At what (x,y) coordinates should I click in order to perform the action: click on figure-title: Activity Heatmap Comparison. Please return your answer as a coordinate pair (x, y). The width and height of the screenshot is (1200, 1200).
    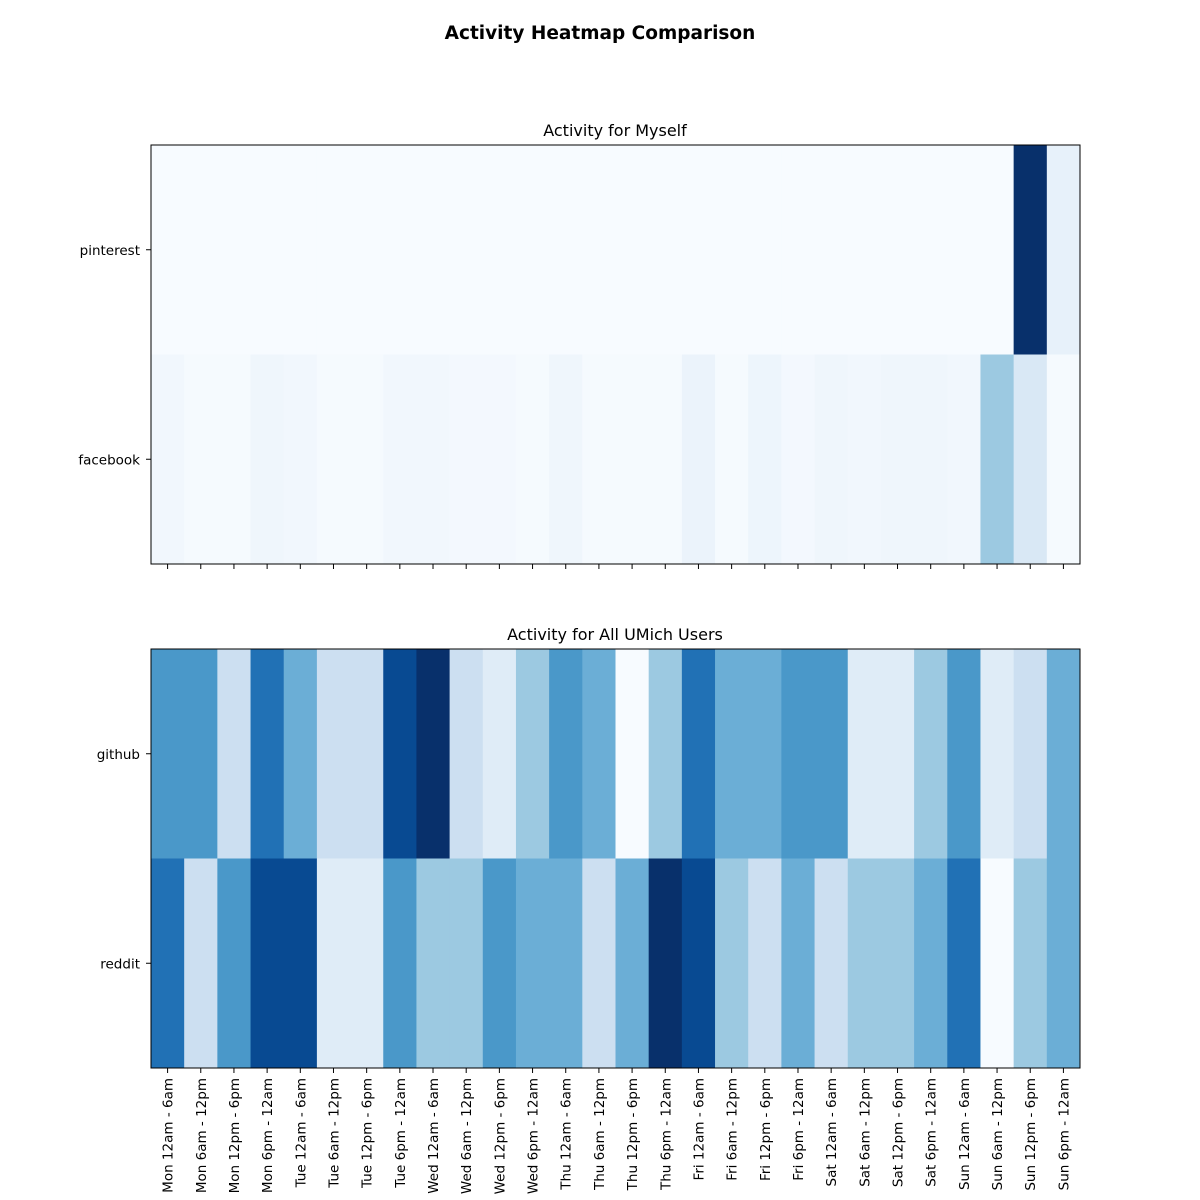
    Looking at the image, I should click on (600, 33).